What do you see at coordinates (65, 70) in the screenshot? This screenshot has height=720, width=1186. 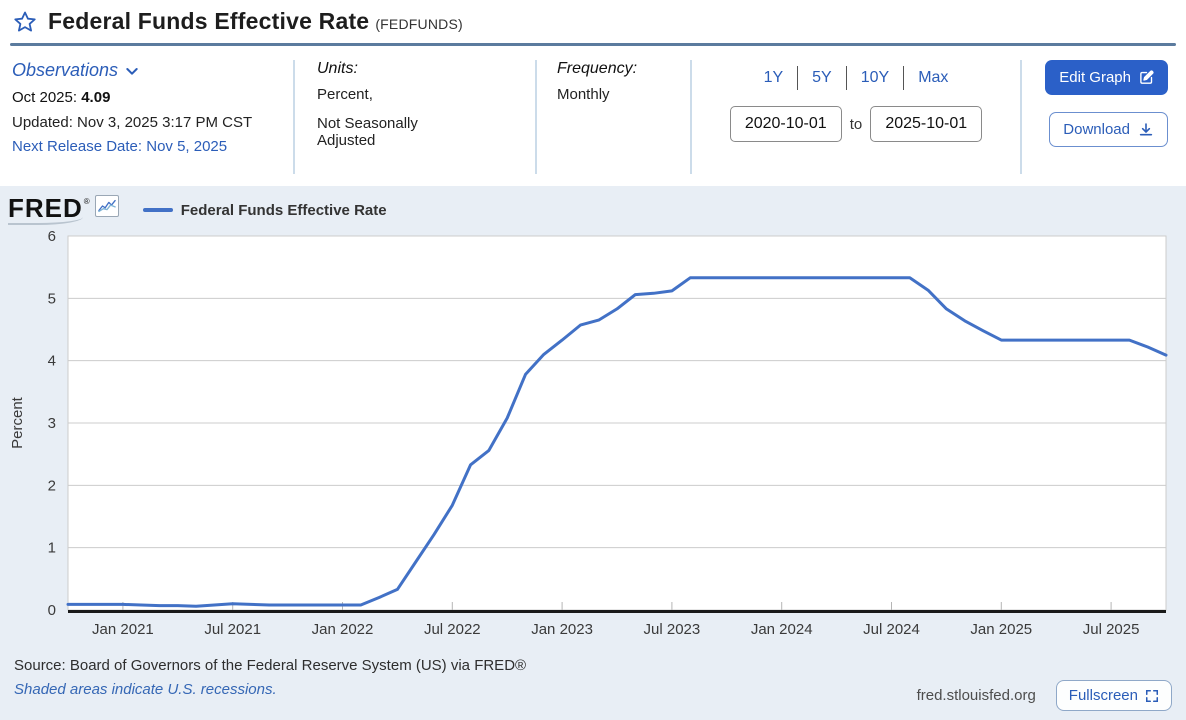 I see `observations-label: Observations` at bounding box center [65, 70].